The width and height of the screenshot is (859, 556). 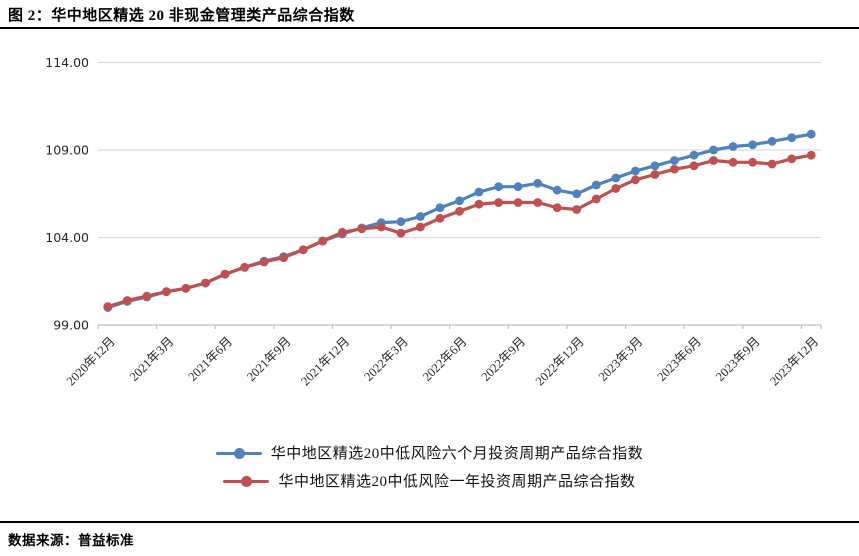 I want to click on x-axis-tick-label: 2023年12月, so click(x=794, y=361).